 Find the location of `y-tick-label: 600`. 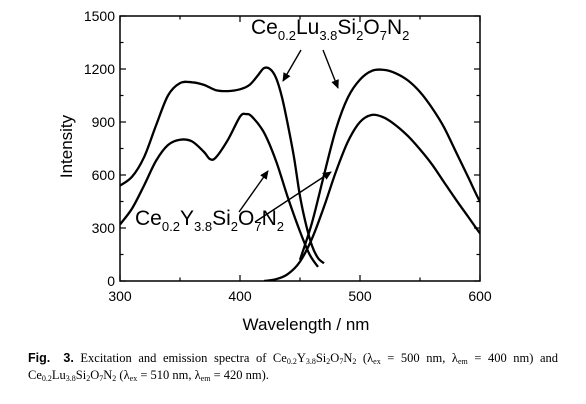

y-tick-label: 600 is located at coordinates (104, 175).